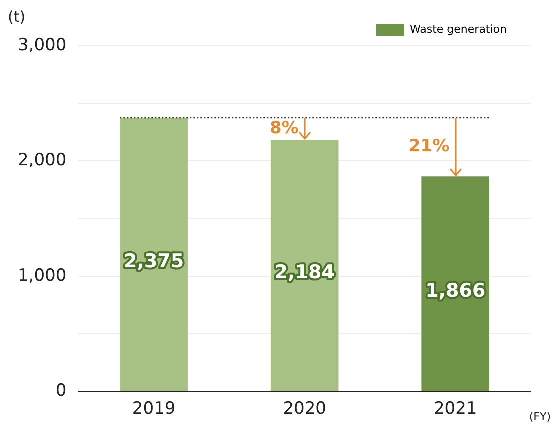 The width and height of the screenshot is (553, 442). I want to click on data-label: 1,866, so click(456, 291).